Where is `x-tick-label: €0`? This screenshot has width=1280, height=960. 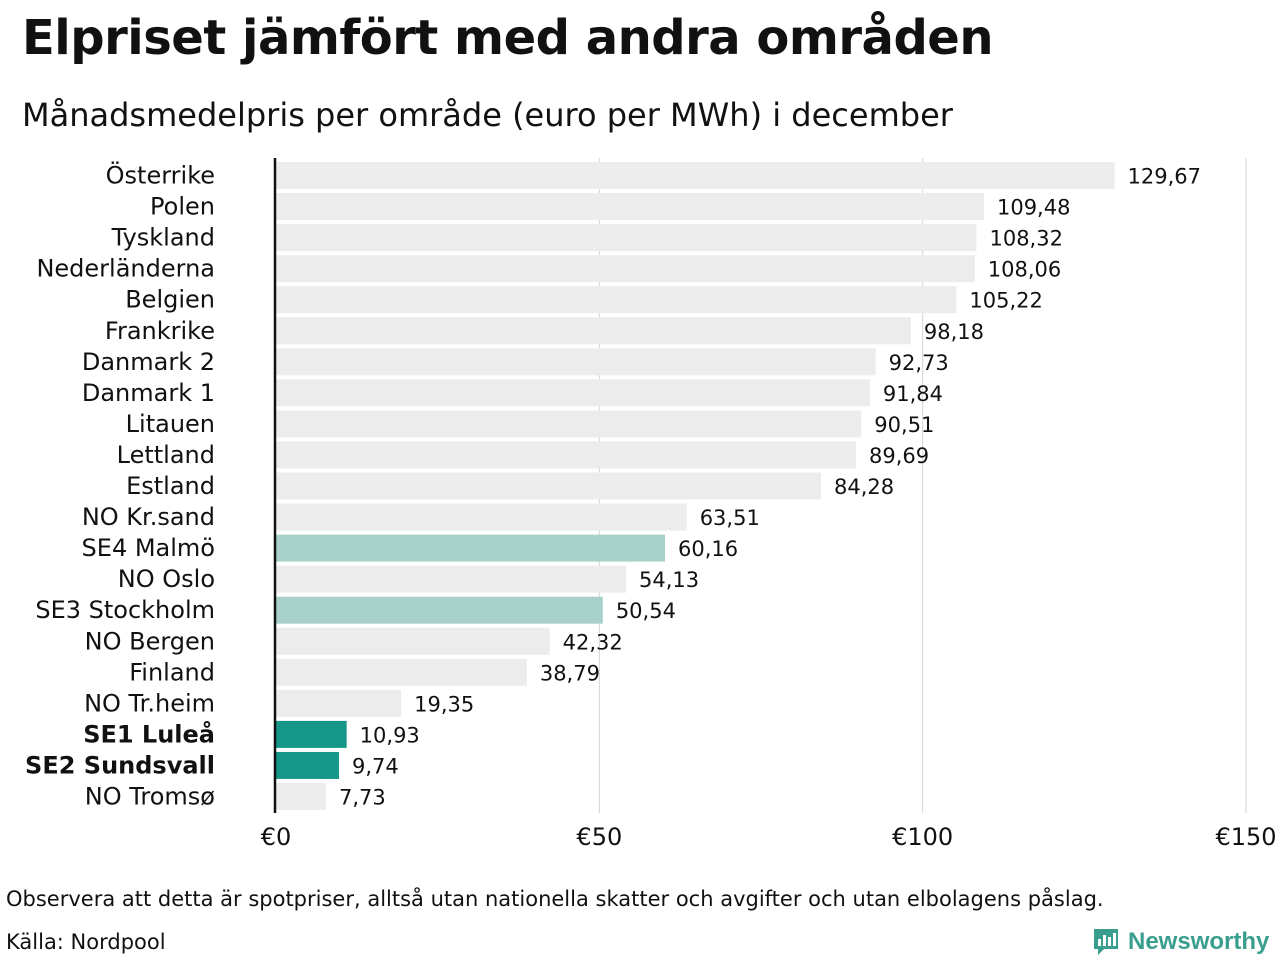 x-tick-label: €0 is located at coordinates (276, 837).